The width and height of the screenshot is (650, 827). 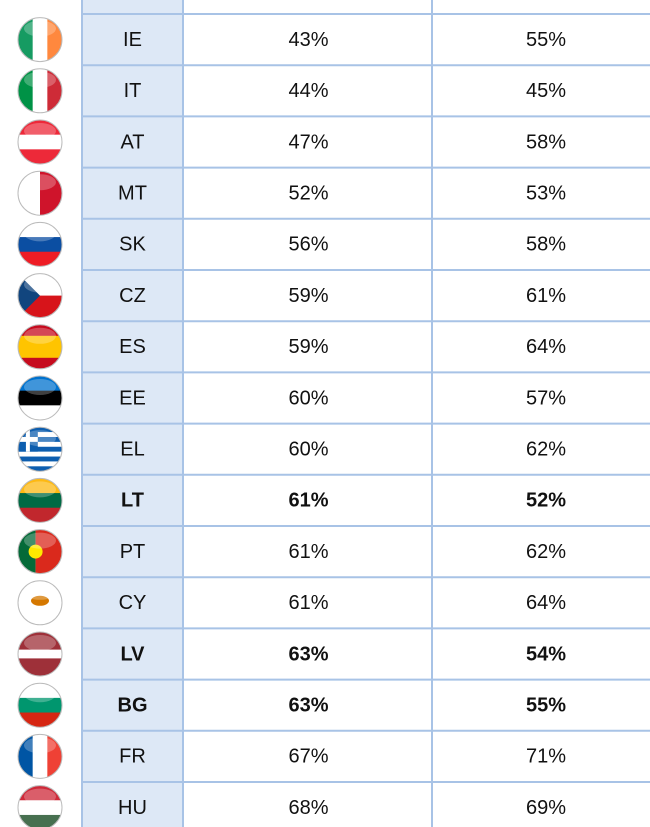 I want to click on cell-value: 71%, so click(x=546, y=757).